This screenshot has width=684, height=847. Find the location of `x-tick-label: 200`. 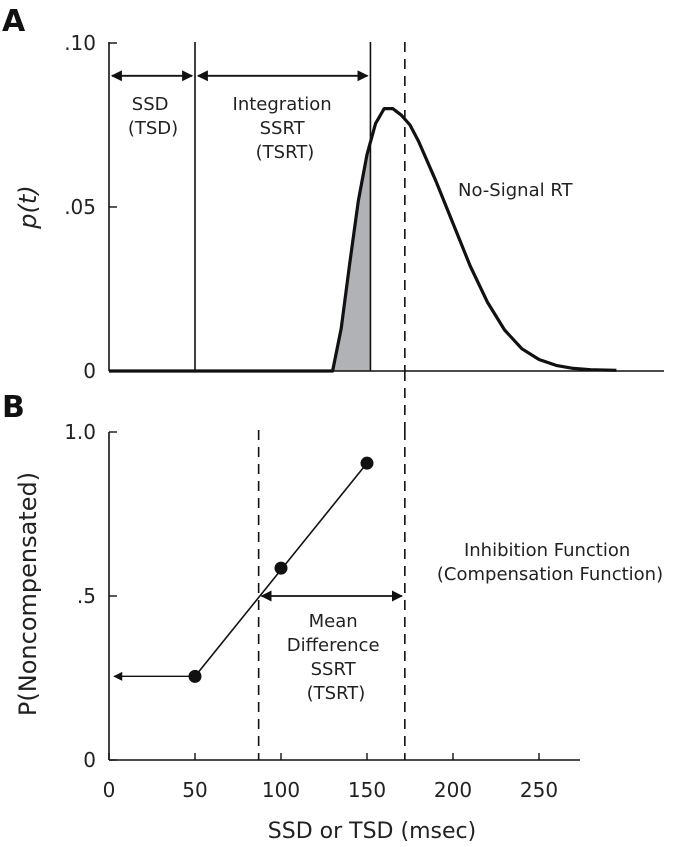

x-tick-label: 200 is located at coordinates (453, 790).